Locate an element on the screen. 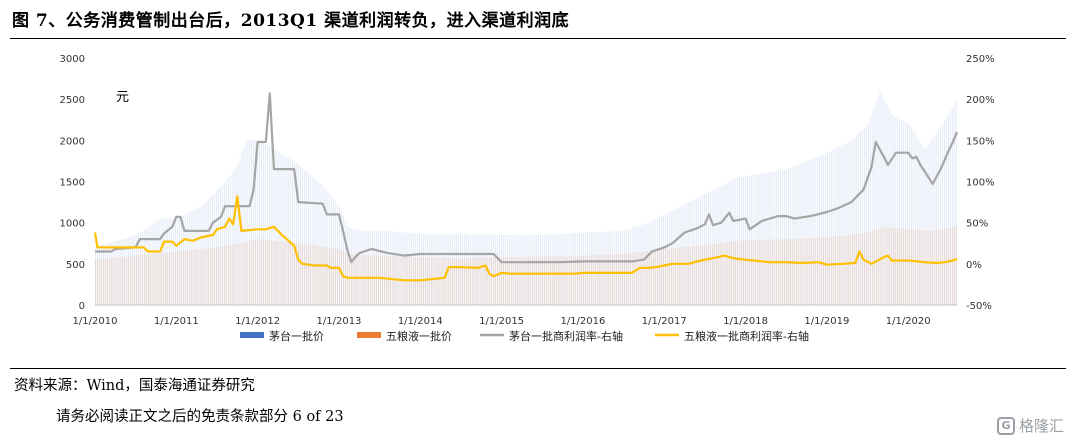 The height and width of the screenshot is (444, 1080). legend-label: 五粮液一批价 is located at coordinates (419, 336).